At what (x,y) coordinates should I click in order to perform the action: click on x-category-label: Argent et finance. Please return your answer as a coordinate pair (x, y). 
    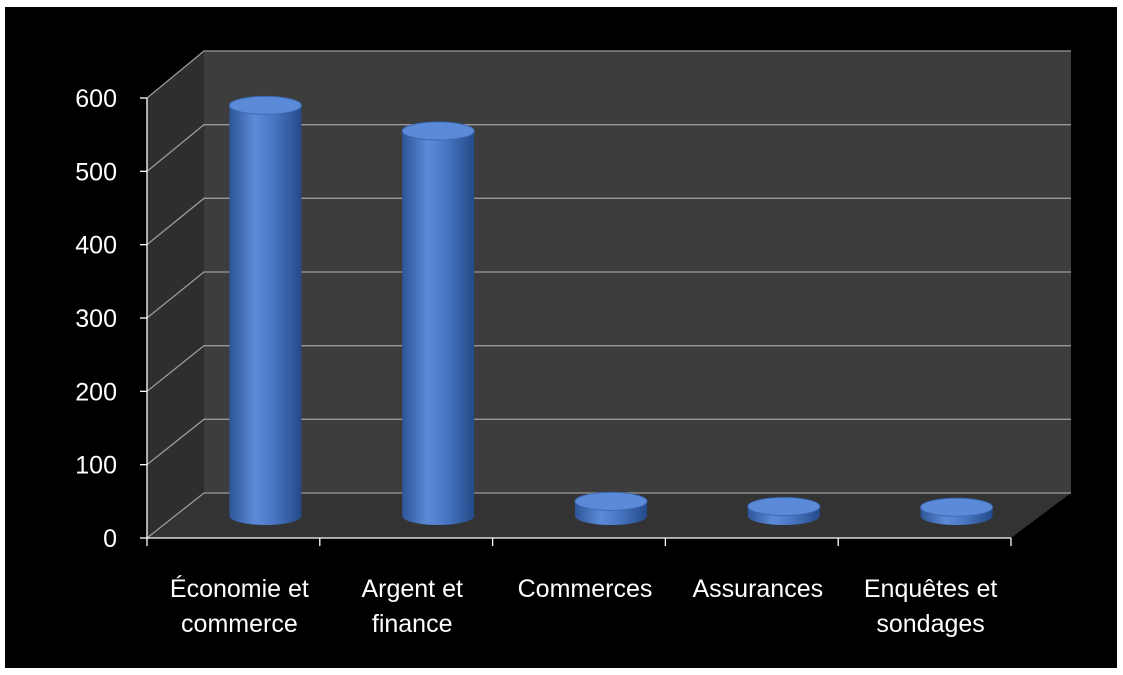
    Looking at the image, I should click on (412, 606).